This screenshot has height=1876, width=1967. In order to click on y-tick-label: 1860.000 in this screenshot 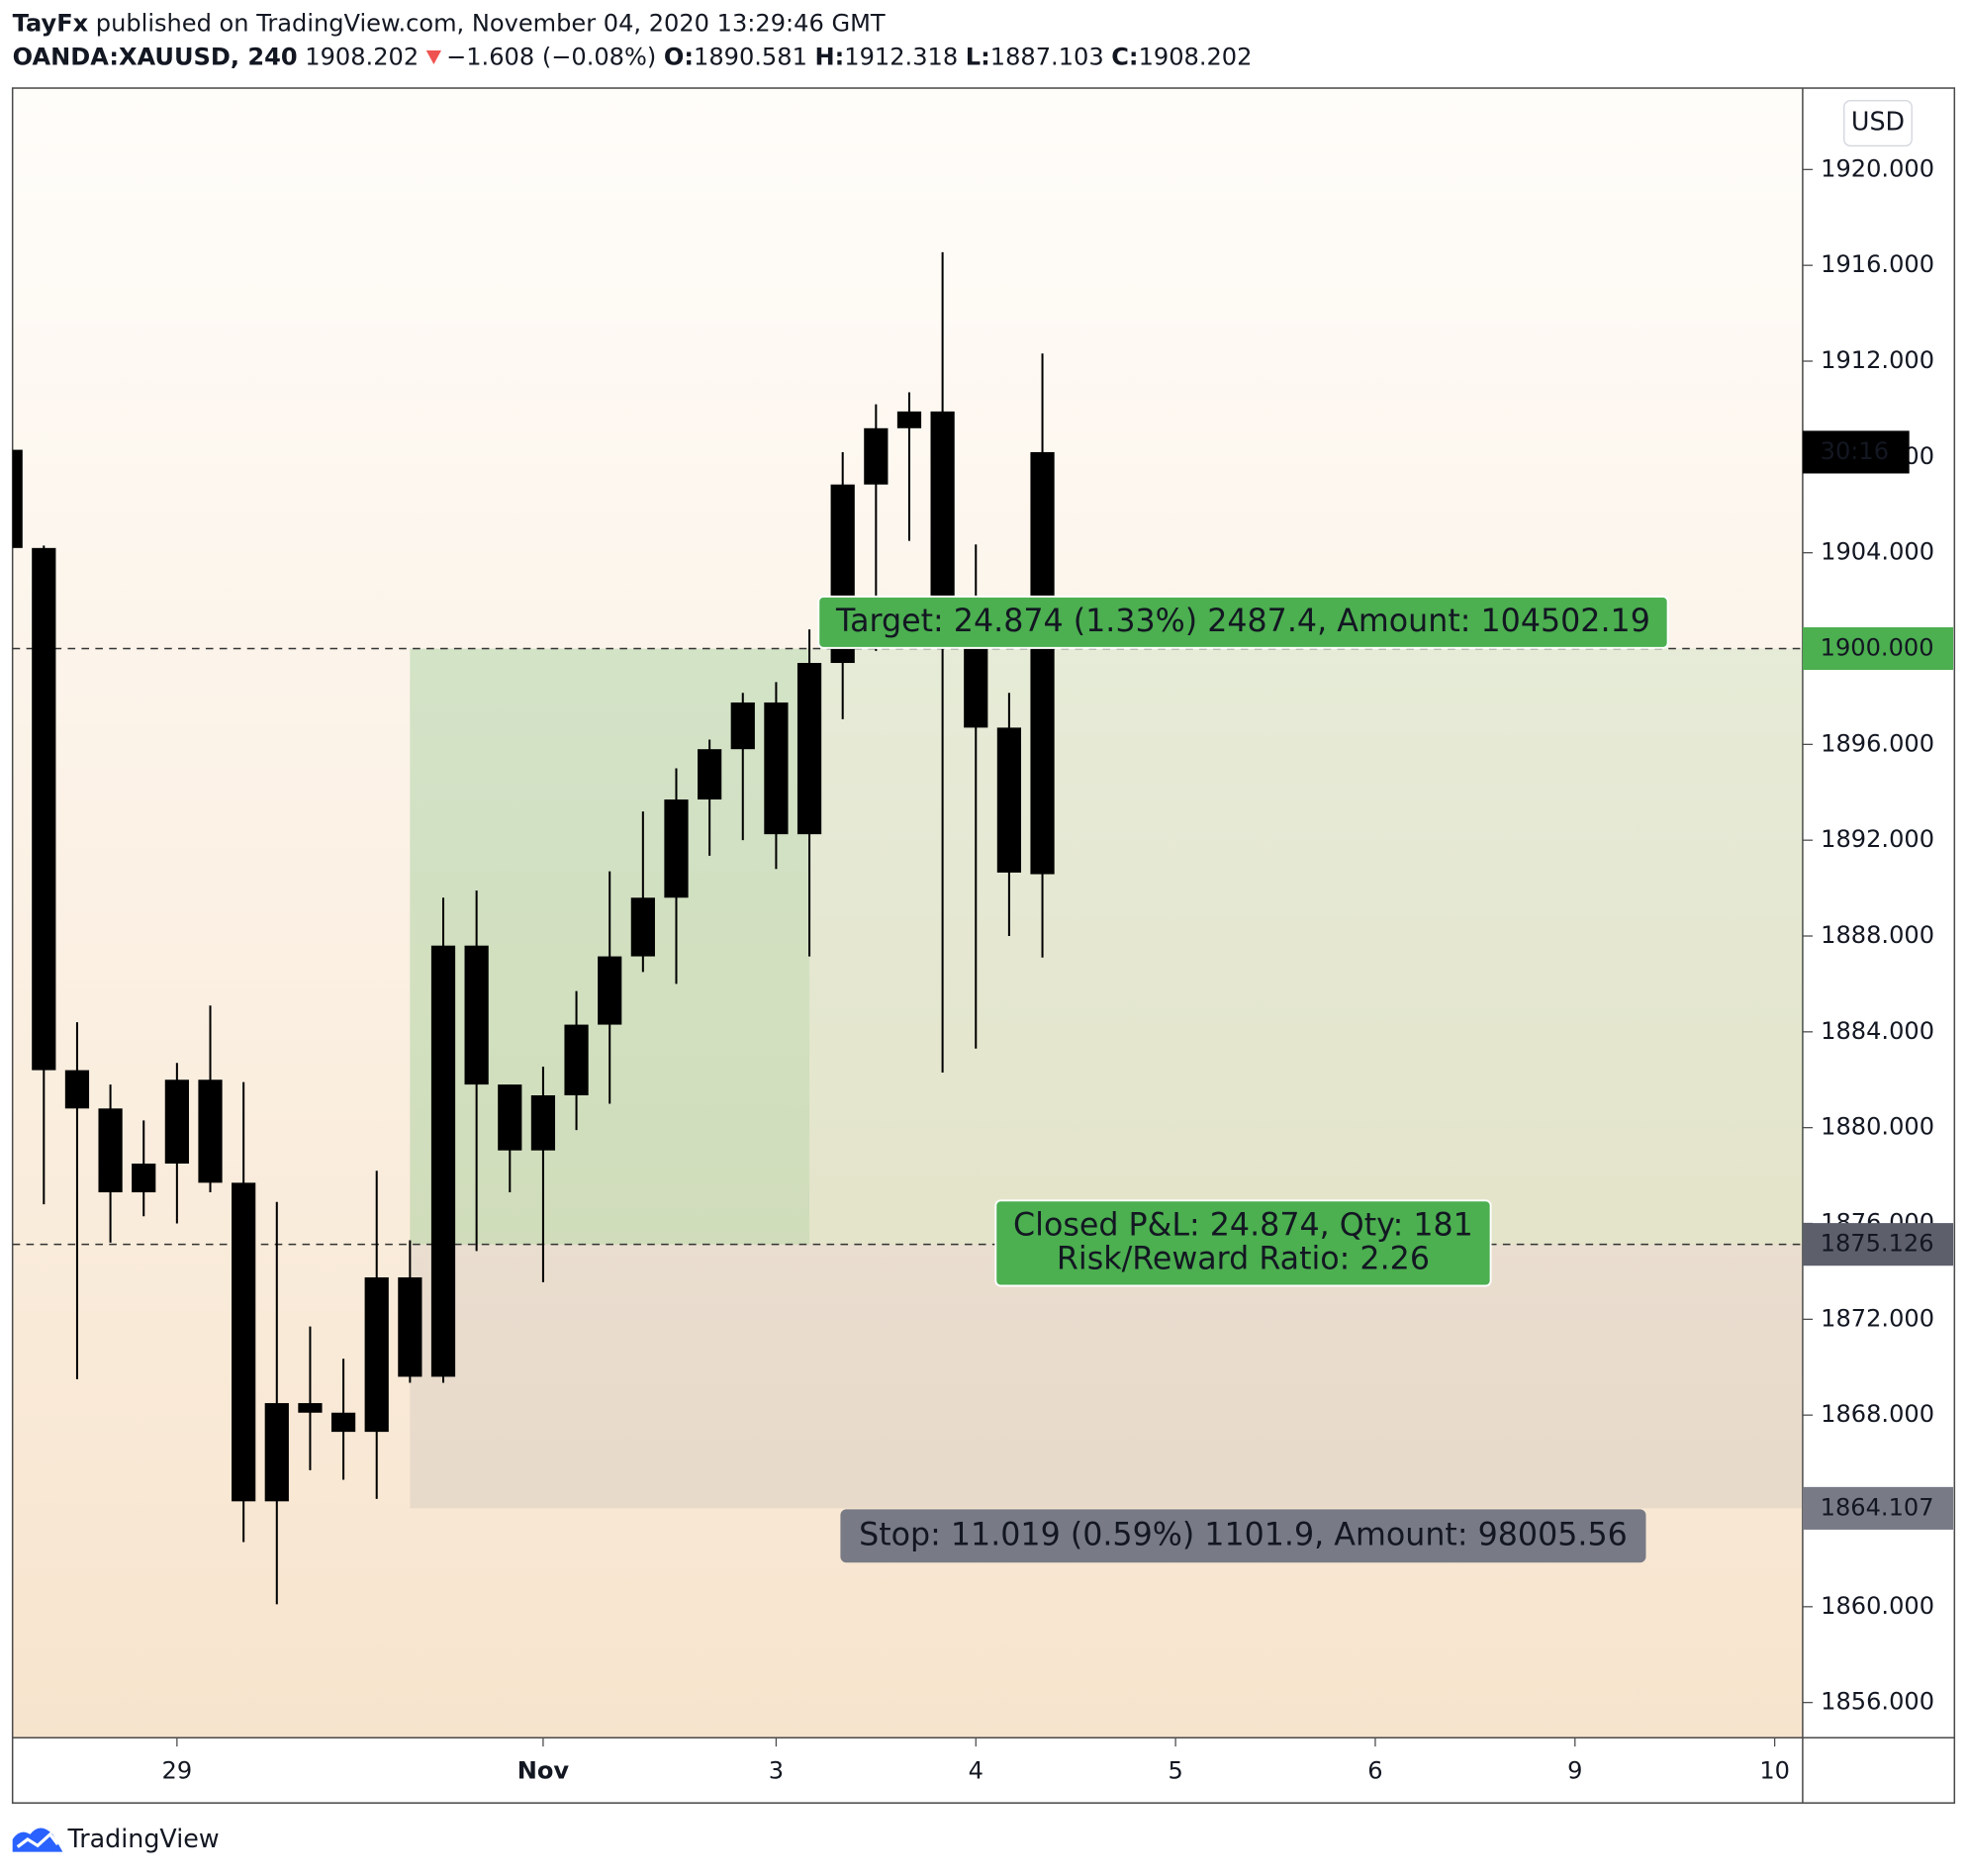, I will do `click(1878, 1606)`.